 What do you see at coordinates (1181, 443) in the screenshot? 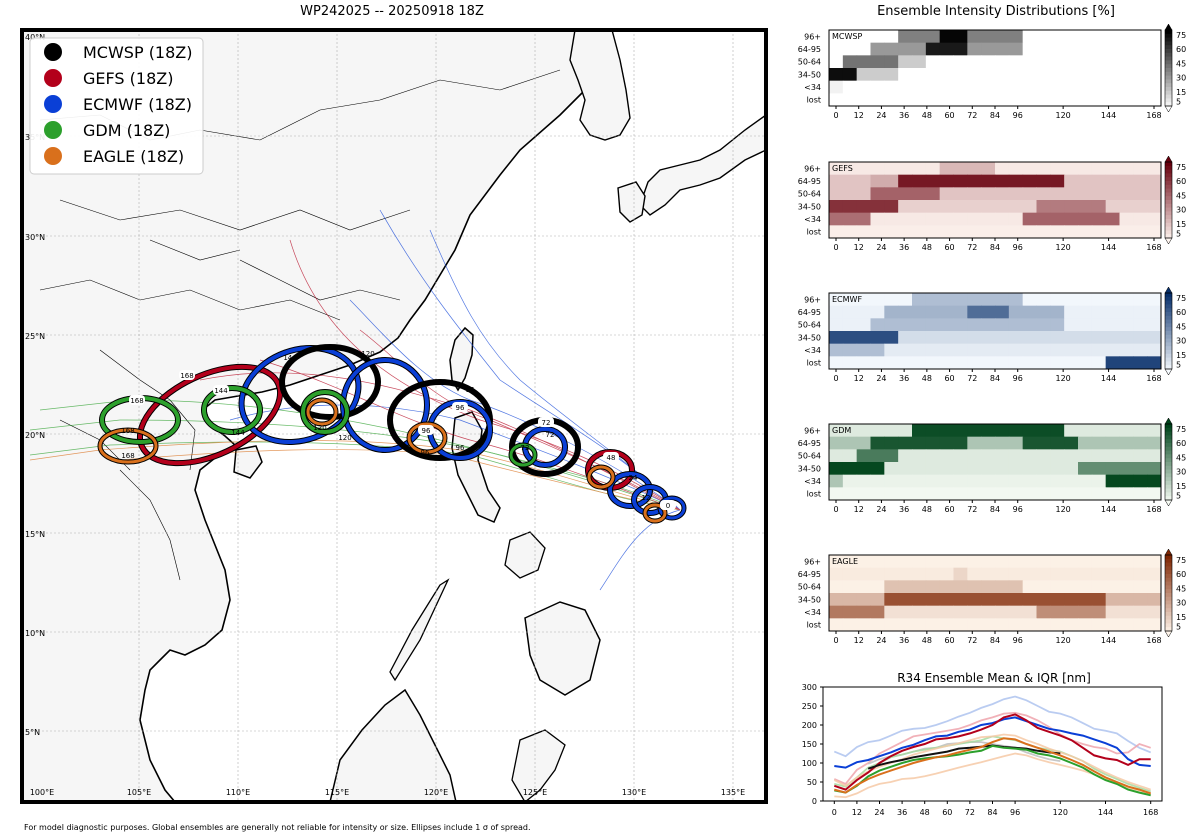
I see `colorbar-tick-label: 60` at bounding box center [1181, 443].